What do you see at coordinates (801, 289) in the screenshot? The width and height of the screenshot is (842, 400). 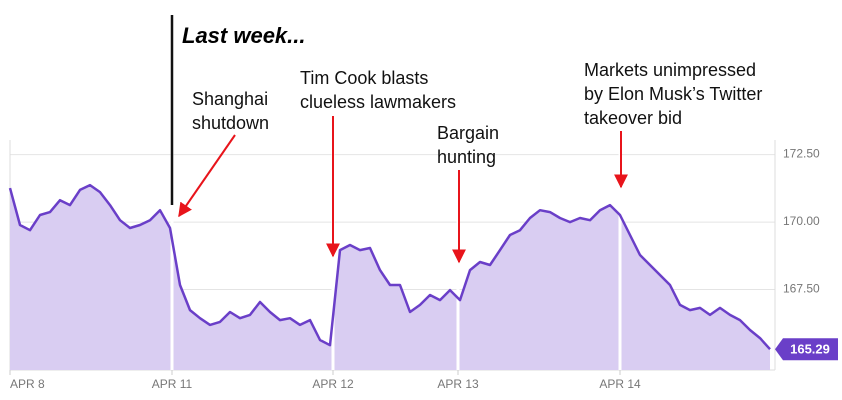 I see `y-tick-label: 167.50` at bounding box center [801, 289].